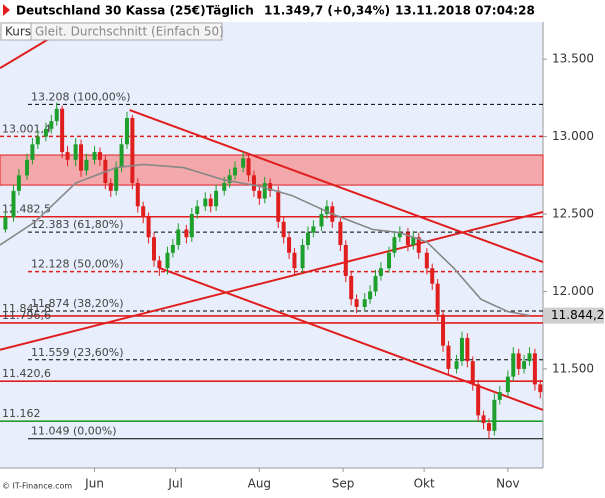  Describe the element at coordinates (174, 484) in the screenshot. I see `x-tick-label: Jul` at that location.